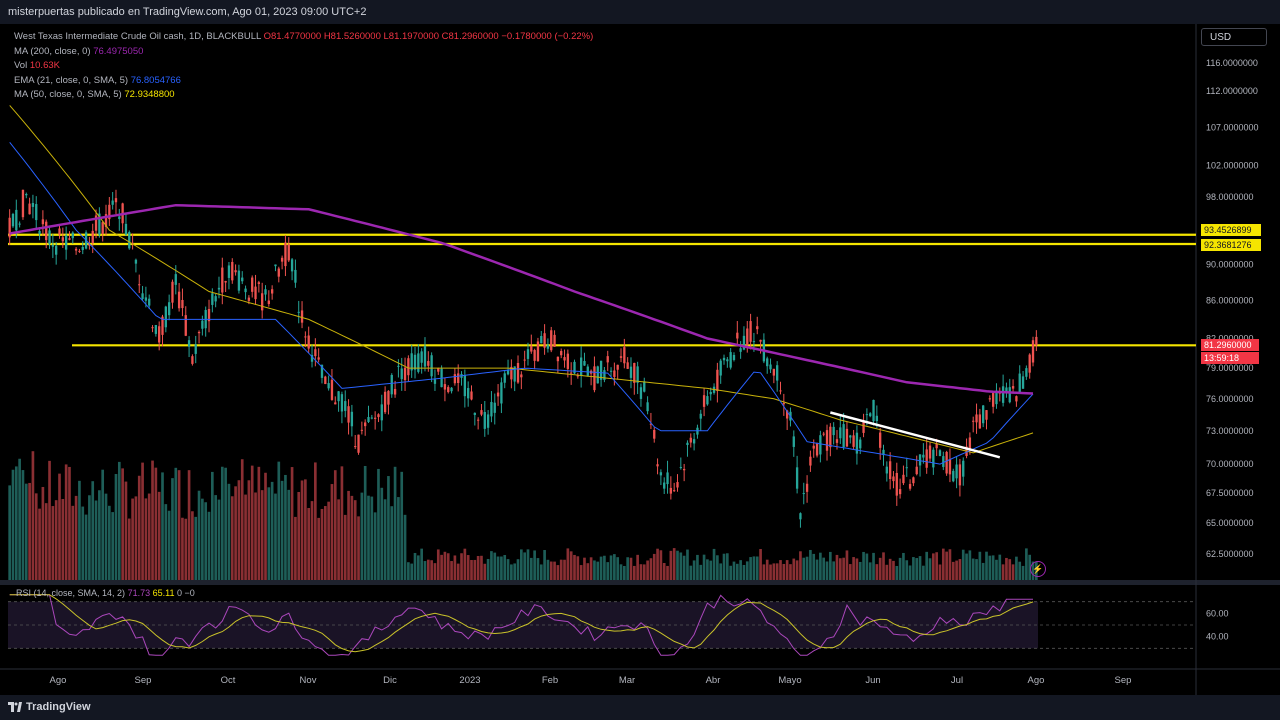 This screenshot has height=720, width=1280. Describe the element at coordinates (1234, 37) in the screenshot. I see `currency-button: USD` at that location.